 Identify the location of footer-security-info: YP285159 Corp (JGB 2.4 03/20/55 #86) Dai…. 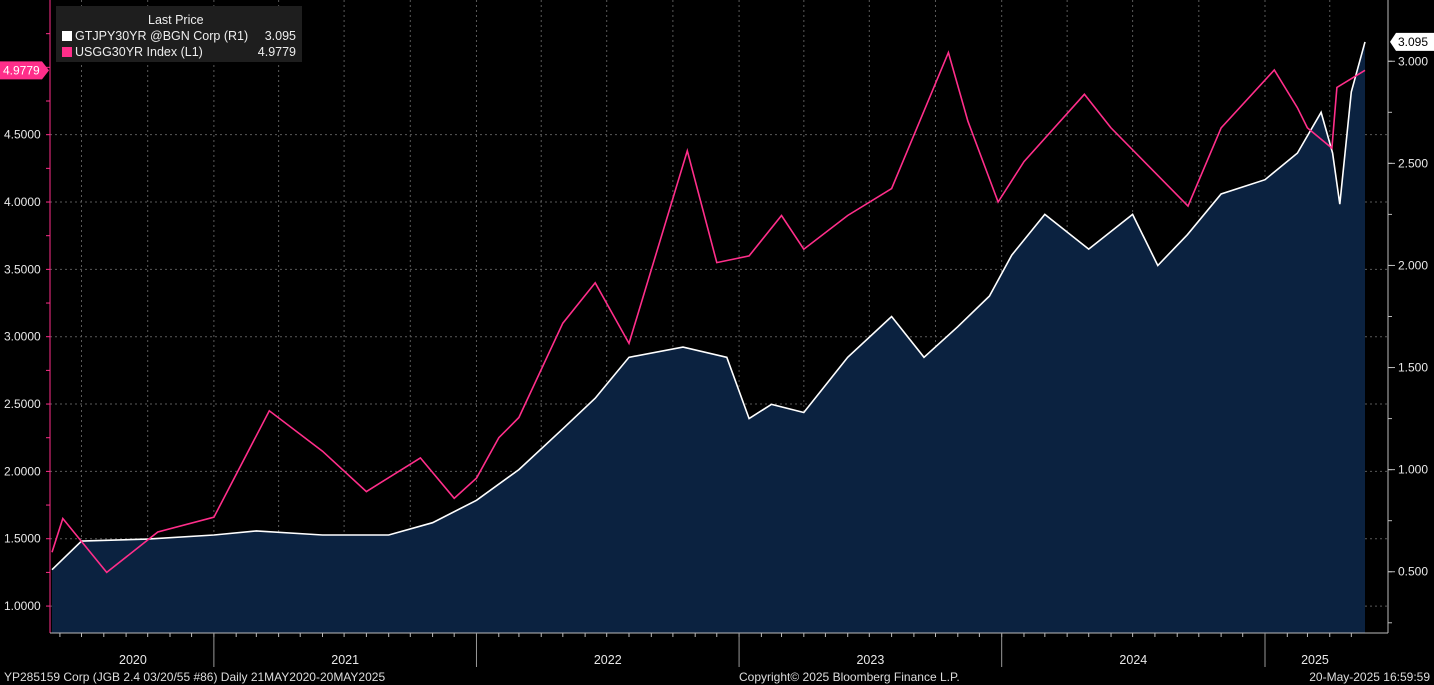
(195, 677).